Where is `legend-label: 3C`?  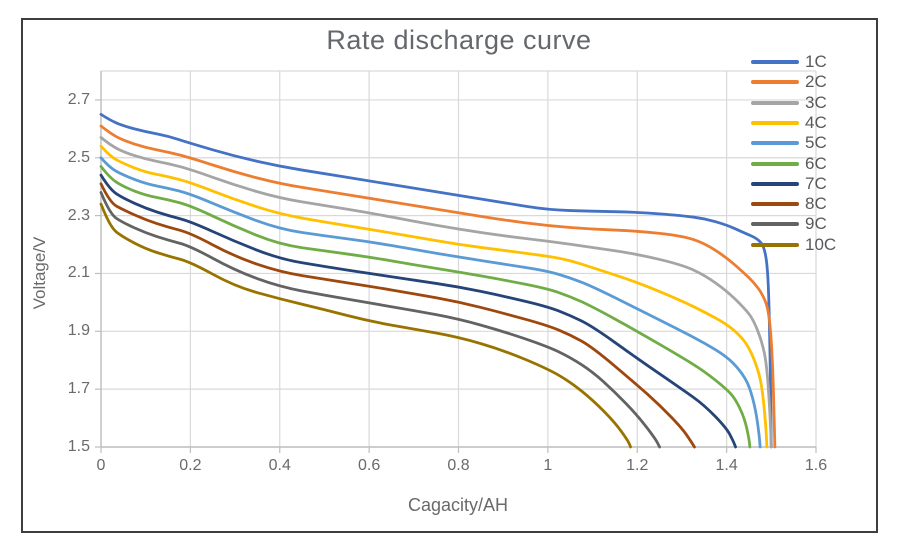
legend-label: 3C is located at coordinates (816, 102).